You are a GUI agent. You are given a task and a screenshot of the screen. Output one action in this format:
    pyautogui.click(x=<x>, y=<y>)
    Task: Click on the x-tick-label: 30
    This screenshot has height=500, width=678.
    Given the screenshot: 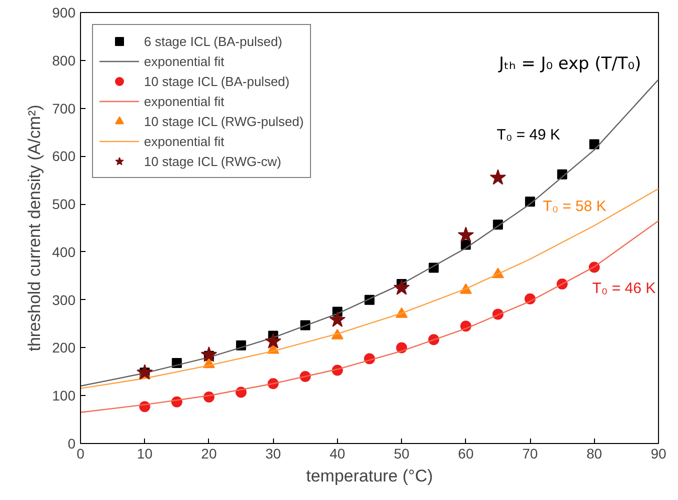 What is the action you would take?
    pyautogui.click(x=273, y=454)
    